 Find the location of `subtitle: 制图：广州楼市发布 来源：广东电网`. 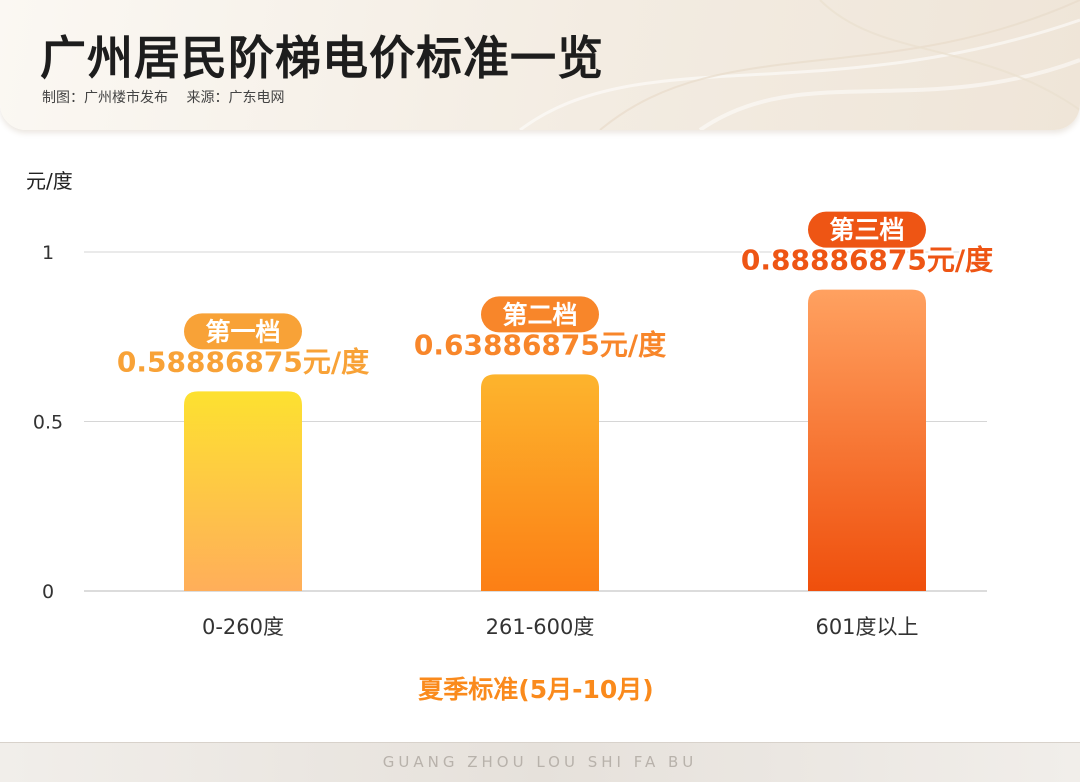

subtitle: 制图：广州楼市发布 来源：广东电网 is located at coordinates (163, 97).